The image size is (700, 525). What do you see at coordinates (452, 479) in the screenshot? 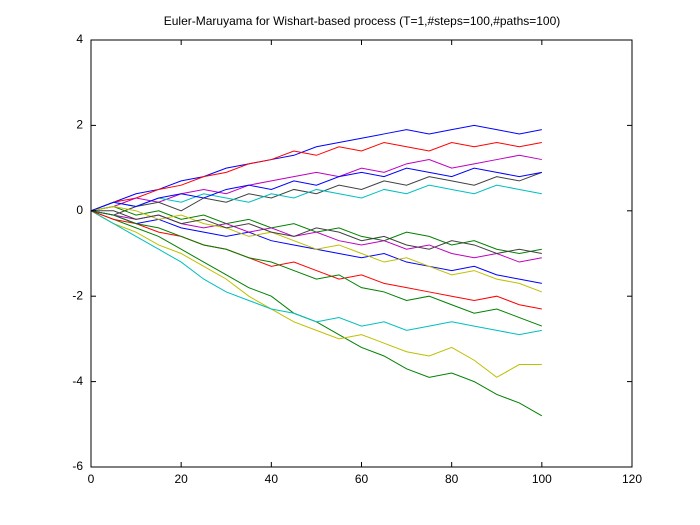
I see `x-tick-label: 80` at bounding box center [452, 479].